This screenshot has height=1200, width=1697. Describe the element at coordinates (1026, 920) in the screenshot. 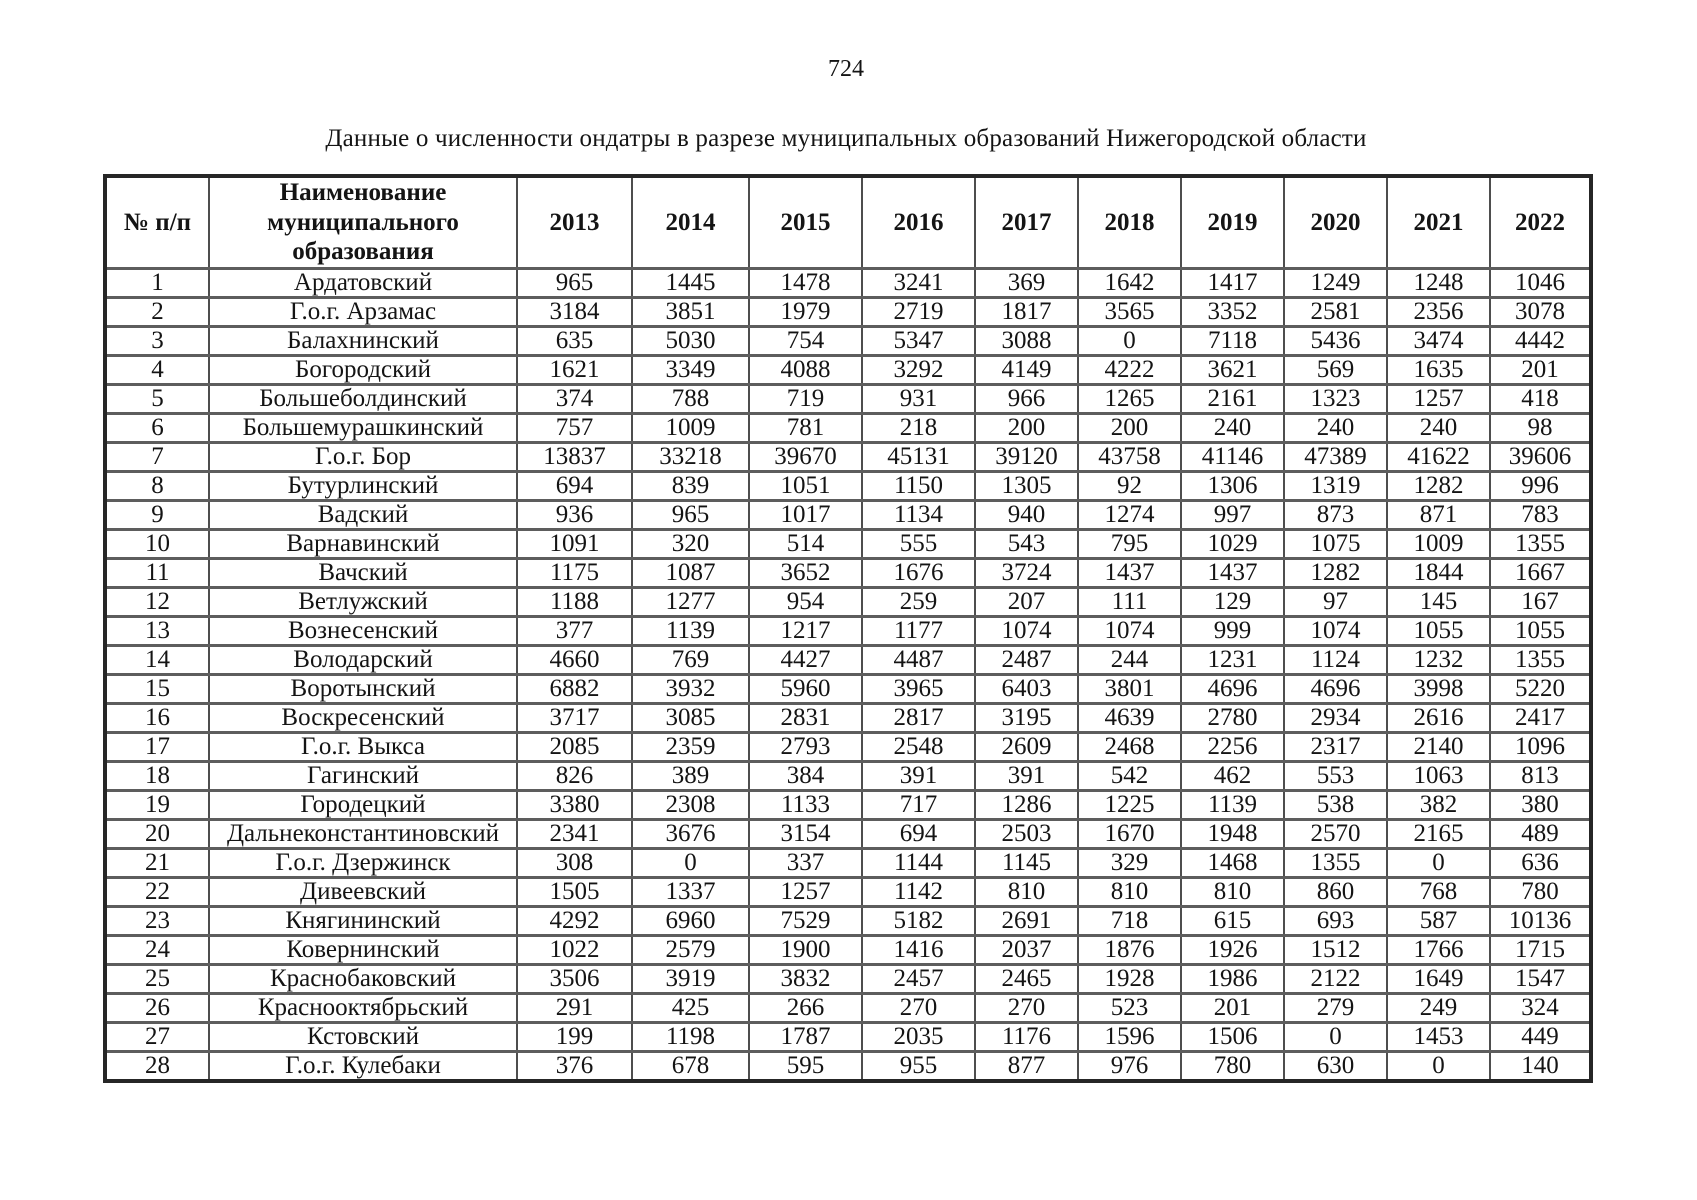

I see `population-value-cell: 2691` at that location.